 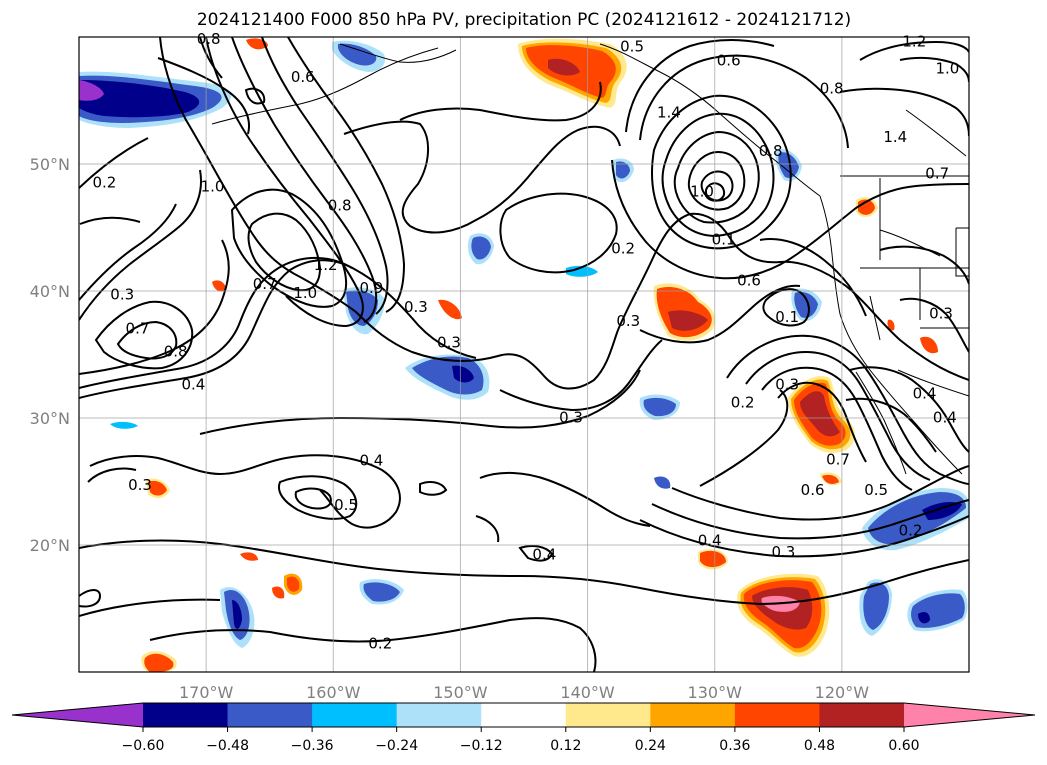 I want to click on contour-label: 0.5, so click(x=632, y=47).